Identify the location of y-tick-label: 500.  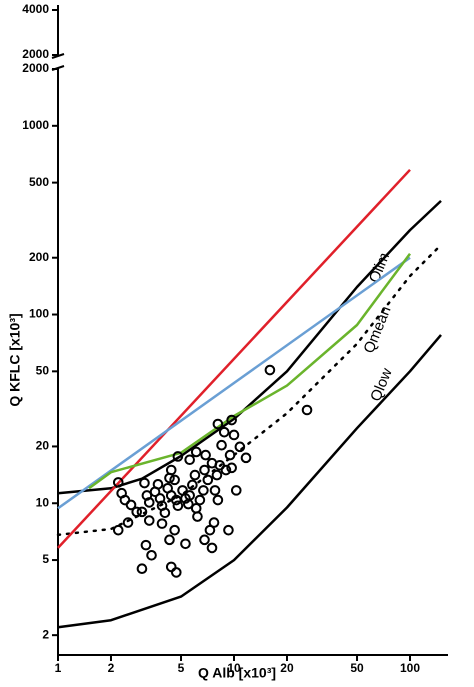
(39, 182).